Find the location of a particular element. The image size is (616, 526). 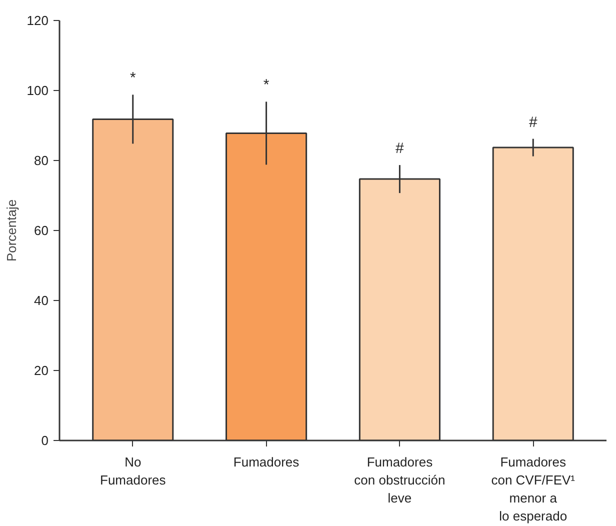

y-tick-label: 40 is located at coordinates (41, 300).